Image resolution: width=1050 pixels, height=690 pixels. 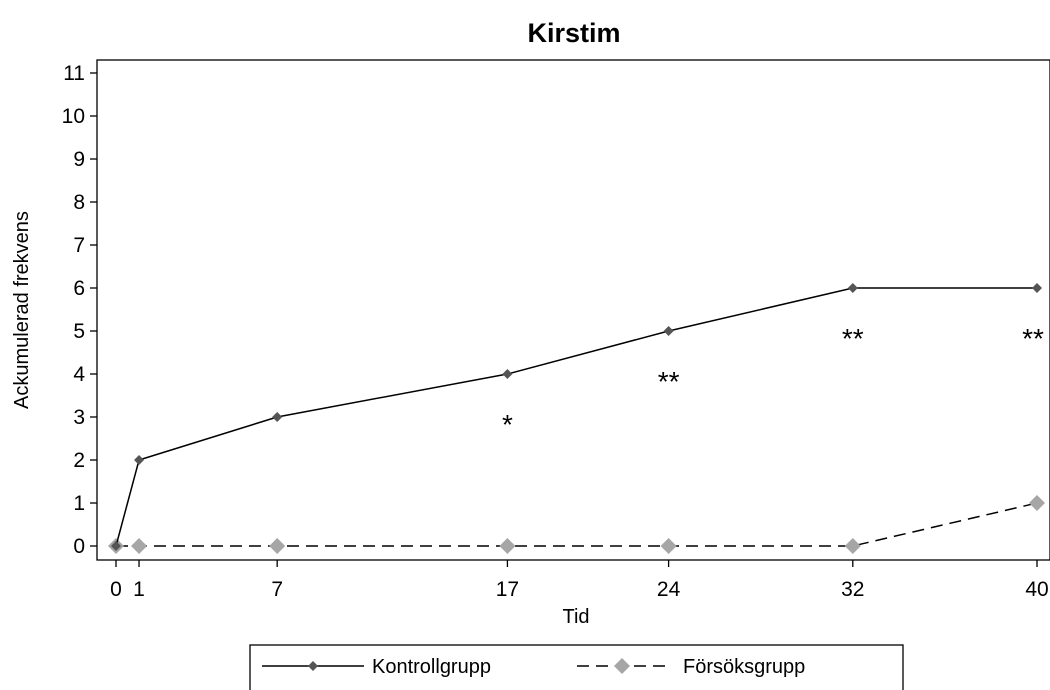 I want to click on y-tick-label: 5, so click(x=79, y=331).